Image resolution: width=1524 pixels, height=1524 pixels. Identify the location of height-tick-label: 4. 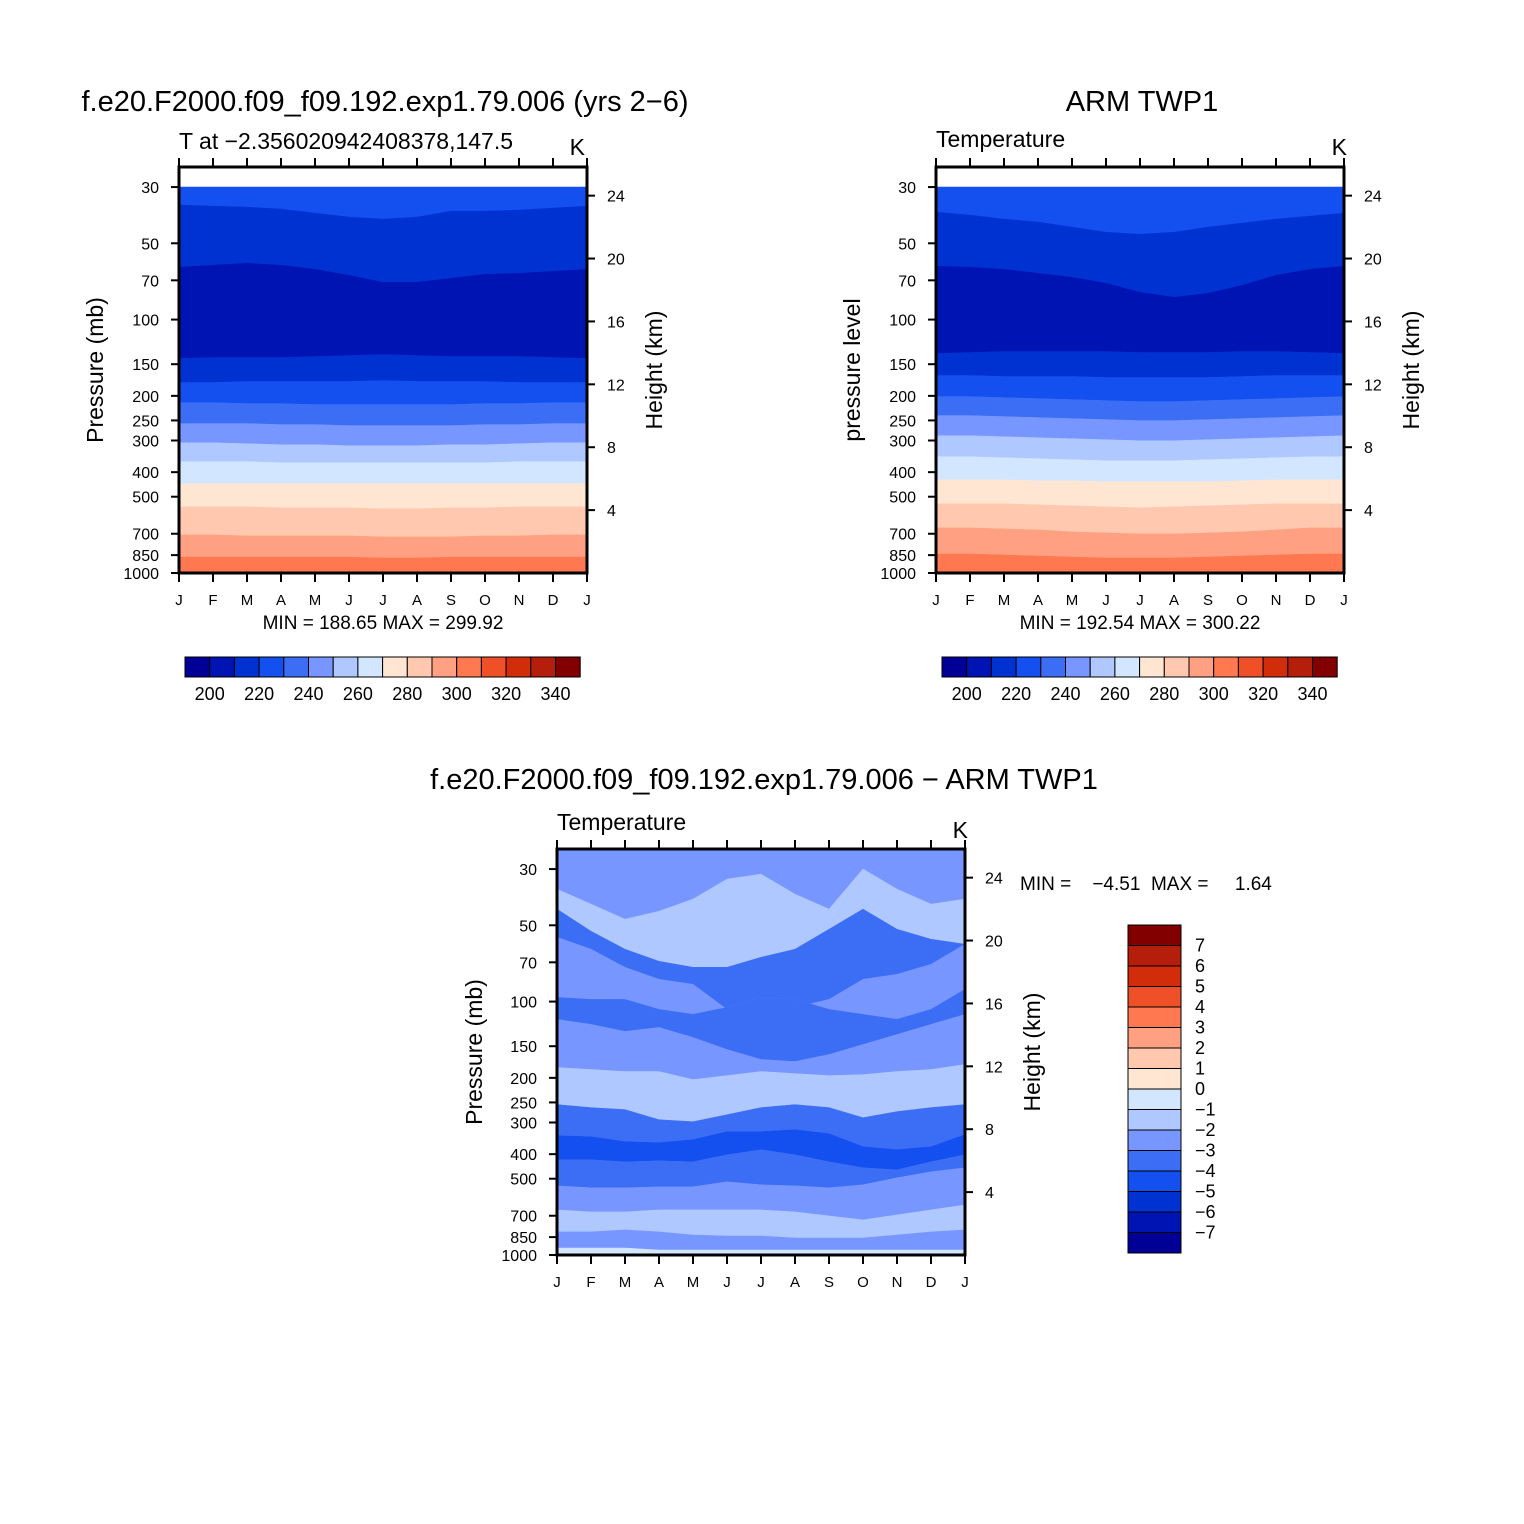
(611, 511).